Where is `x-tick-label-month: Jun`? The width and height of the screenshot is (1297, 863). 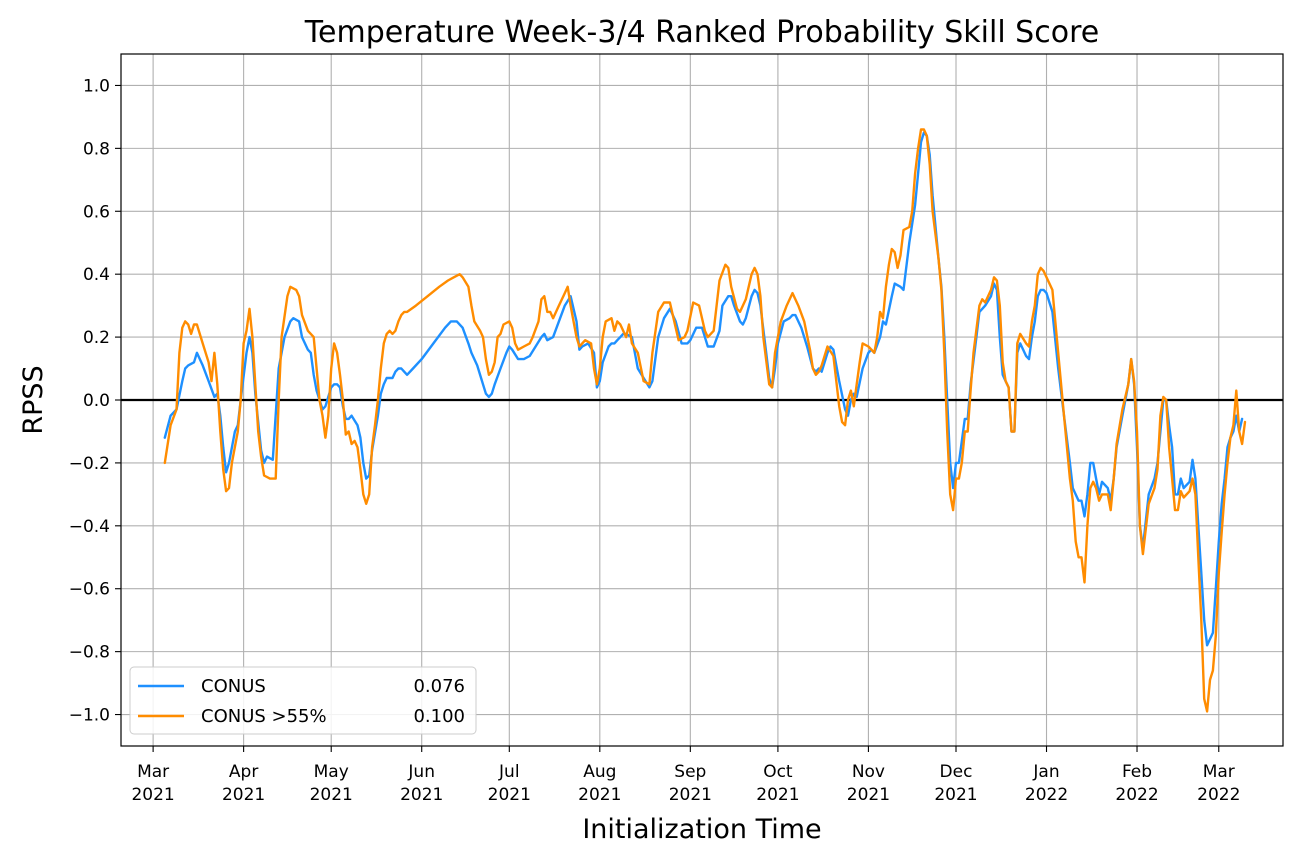
x-tick-label-month: Jun is located at coordinates (421, 772).